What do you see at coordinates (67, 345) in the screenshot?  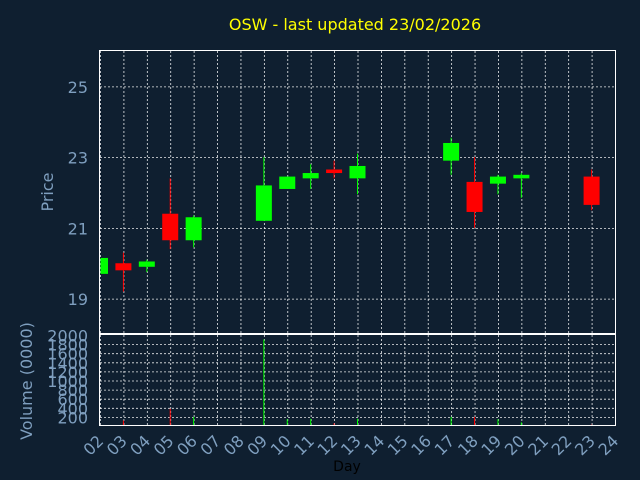 I see `volume-tick-label: 1800` at bounding box center [67, 345].